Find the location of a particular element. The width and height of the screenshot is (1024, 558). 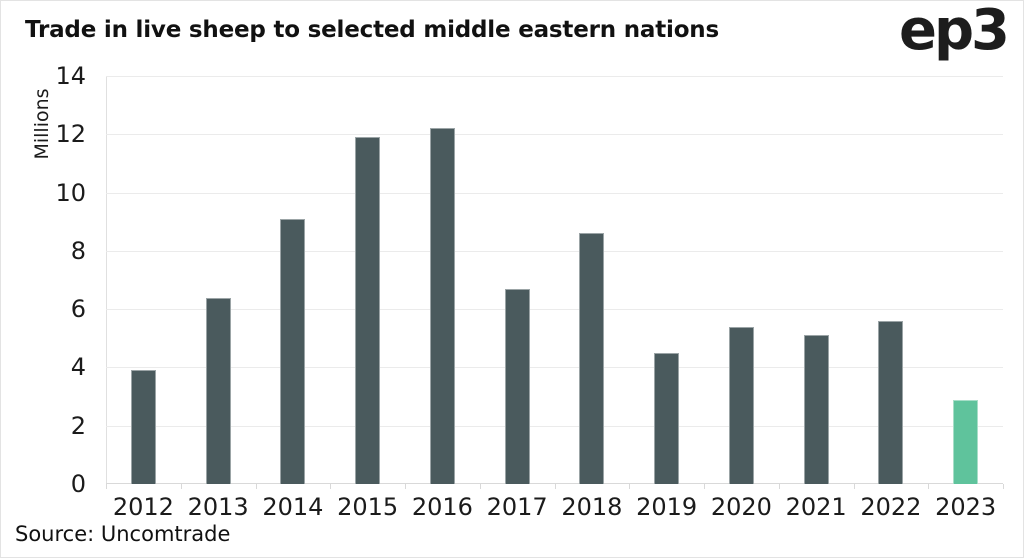

x-tick-label-2017: 2017 is located at coordinates (517, 507).